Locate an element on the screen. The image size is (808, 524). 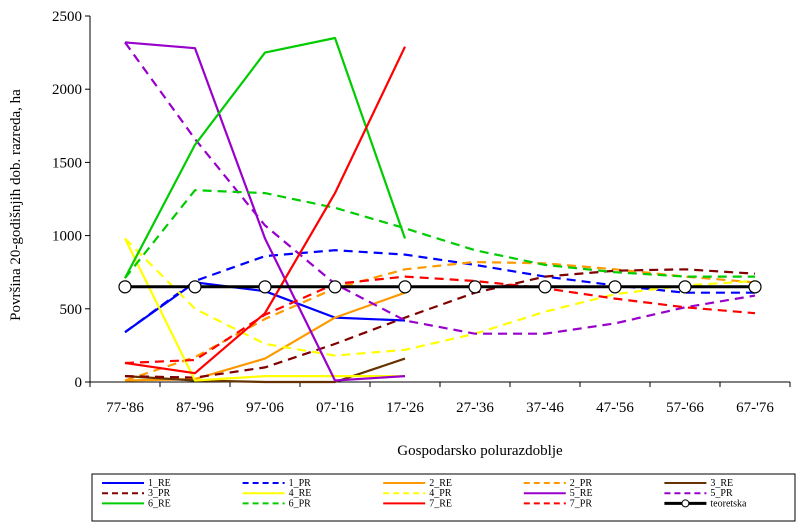
legend-box is located at coordinates (443, 497).